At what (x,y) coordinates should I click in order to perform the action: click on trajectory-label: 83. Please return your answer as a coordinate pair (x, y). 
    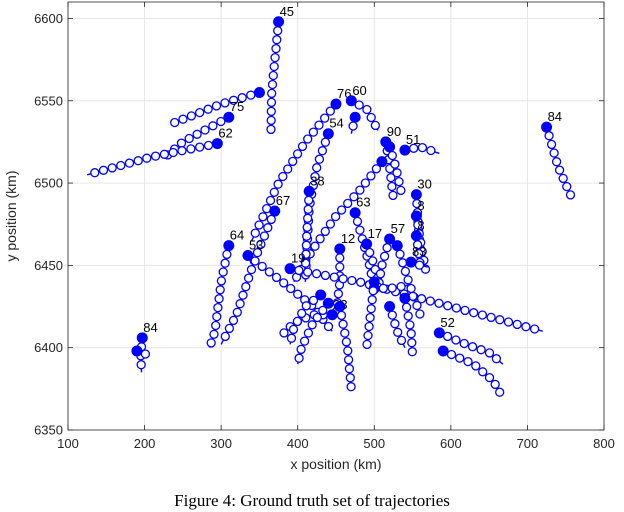
    Looking at the image, I should click on (419, 251).